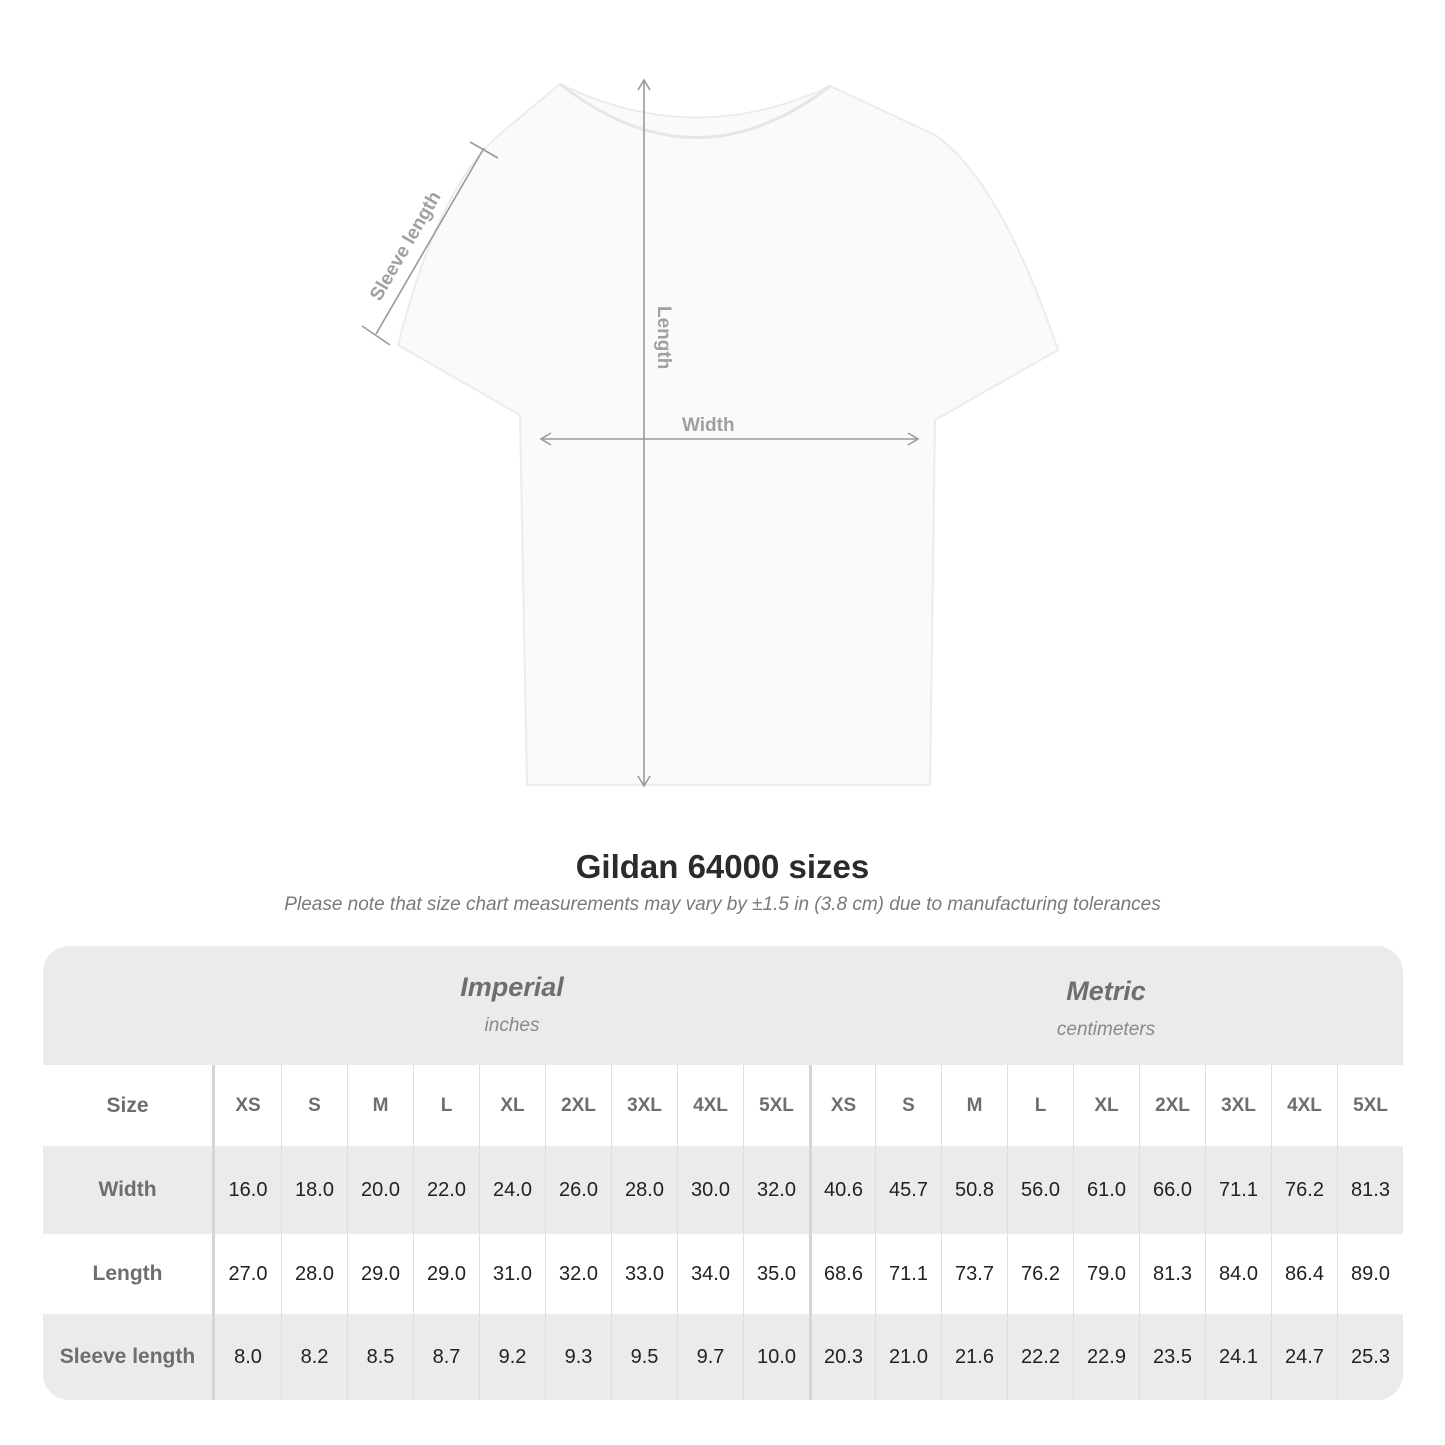 The width and height of the screenshot is (1445, 1445). What do you see at coordinates (644, 84) in the screenshot?
I see `length-arrow-top` at bounding box center [644, 84].